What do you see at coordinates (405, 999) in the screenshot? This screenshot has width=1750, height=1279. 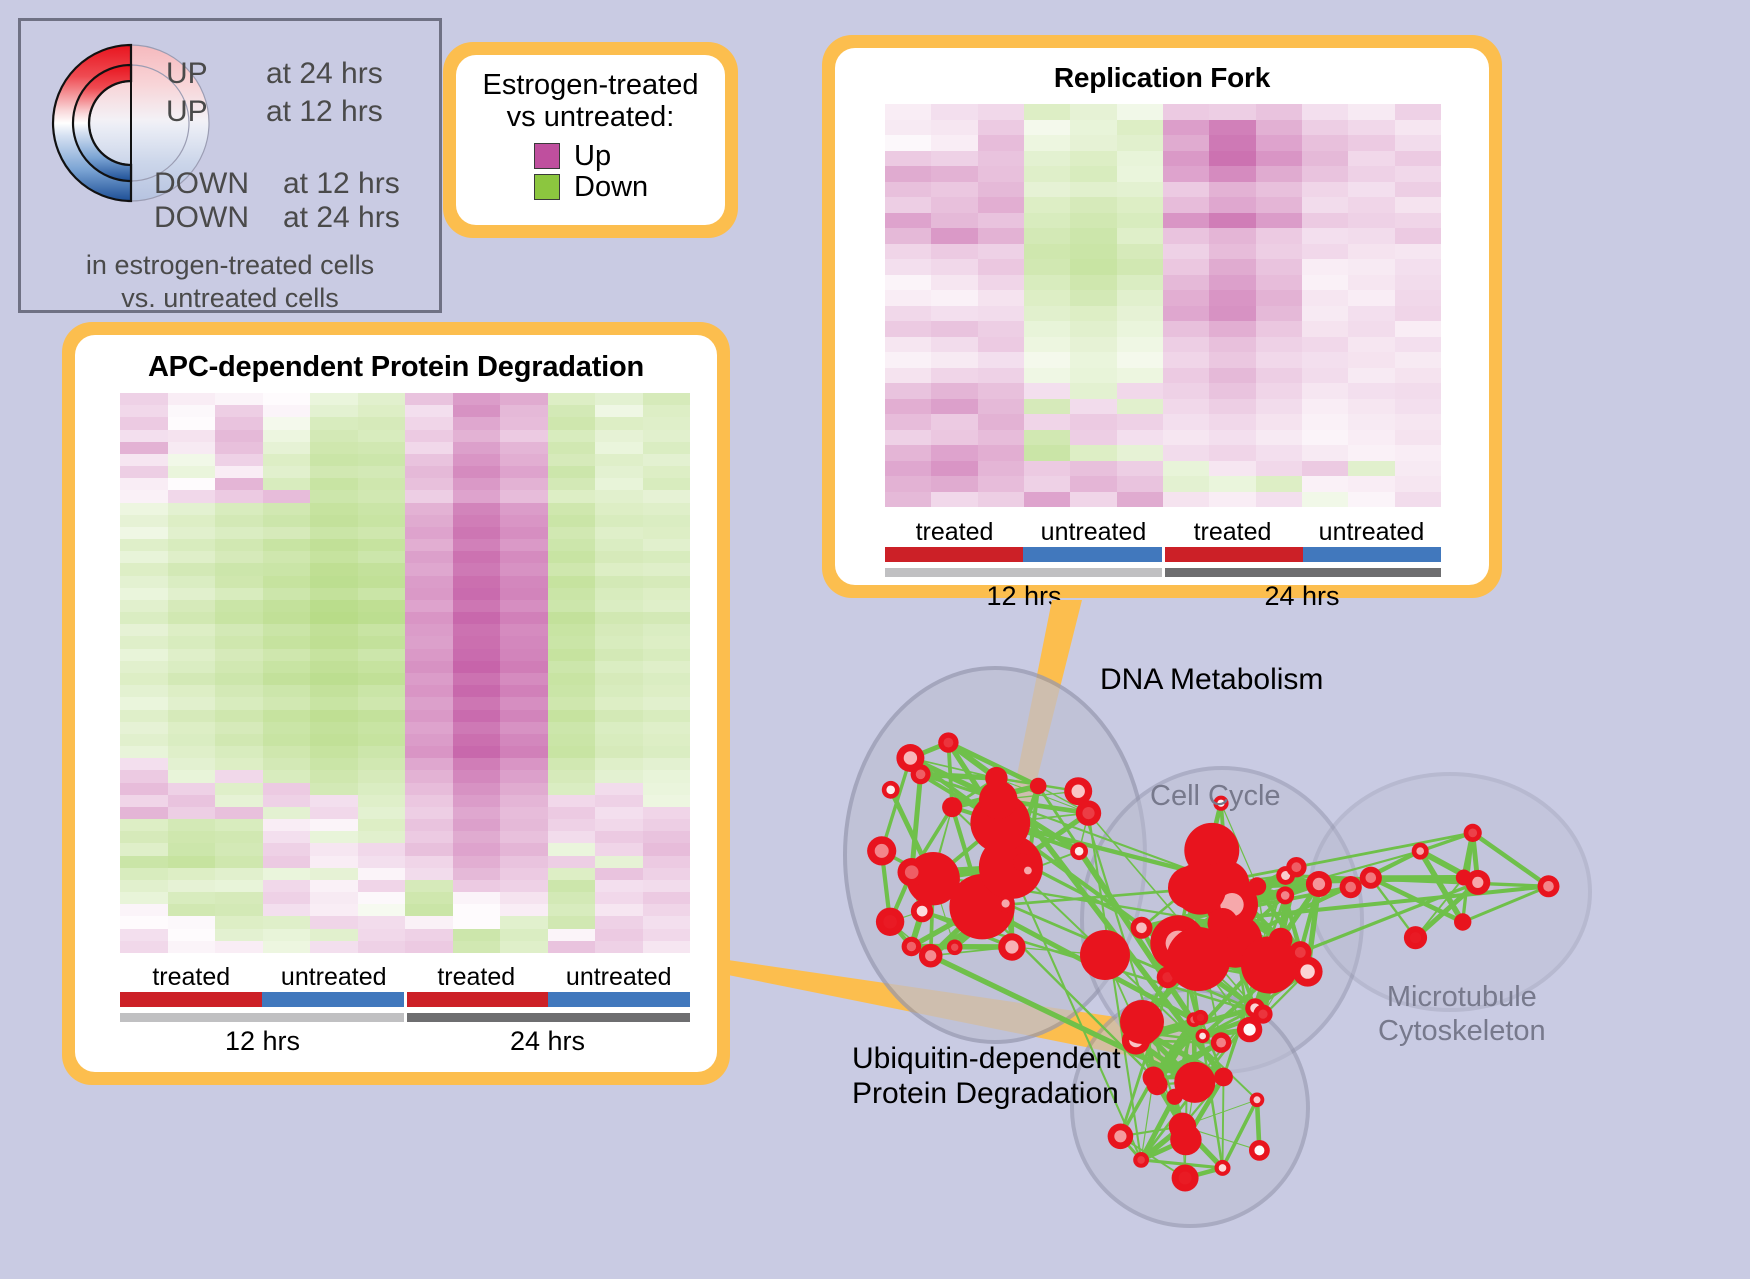 I see `condition-color-bar` at bounding box center [405, 999].